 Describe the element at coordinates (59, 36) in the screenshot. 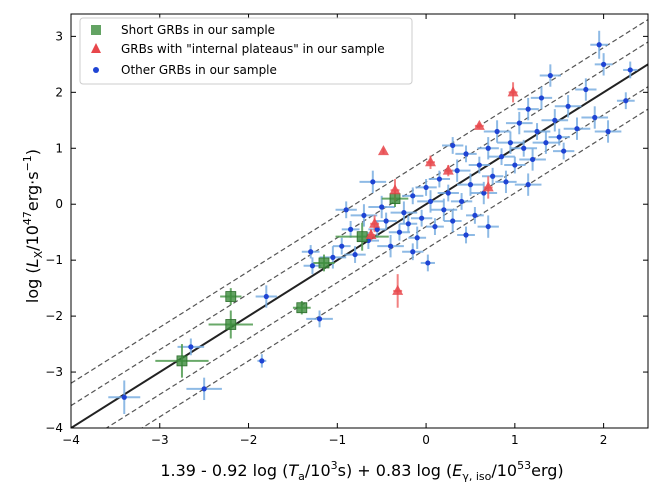

I see `y-tick-label-7: 3` at that location.